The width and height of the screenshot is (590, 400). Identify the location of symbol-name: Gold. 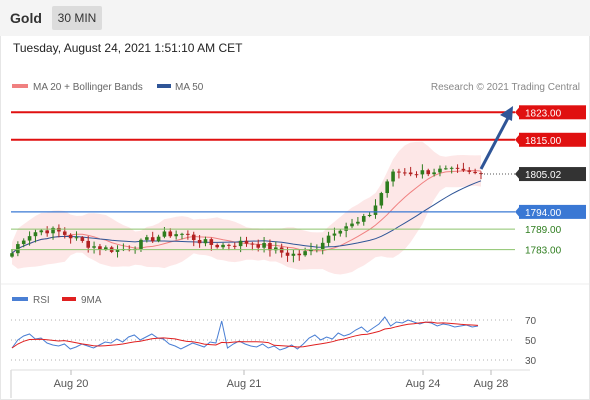
(26, 18).